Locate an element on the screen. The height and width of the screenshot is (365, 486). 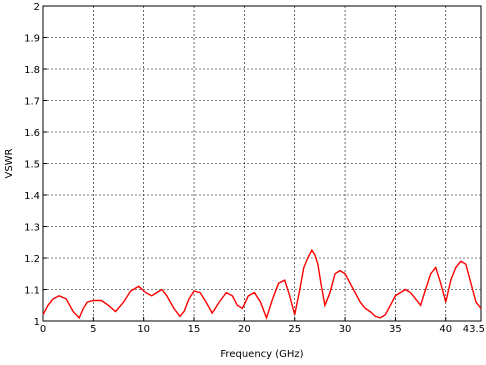
y-tick-label: 1.2 is located at coordinates (32, 259).